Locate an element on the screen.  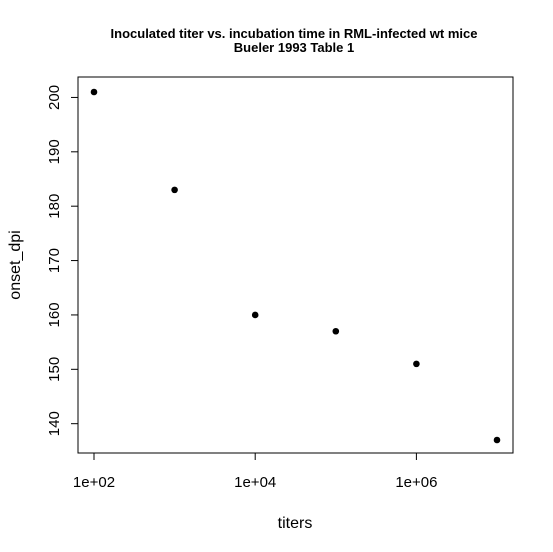
y-tick-label: 190 is located at coordinates (54, 151).